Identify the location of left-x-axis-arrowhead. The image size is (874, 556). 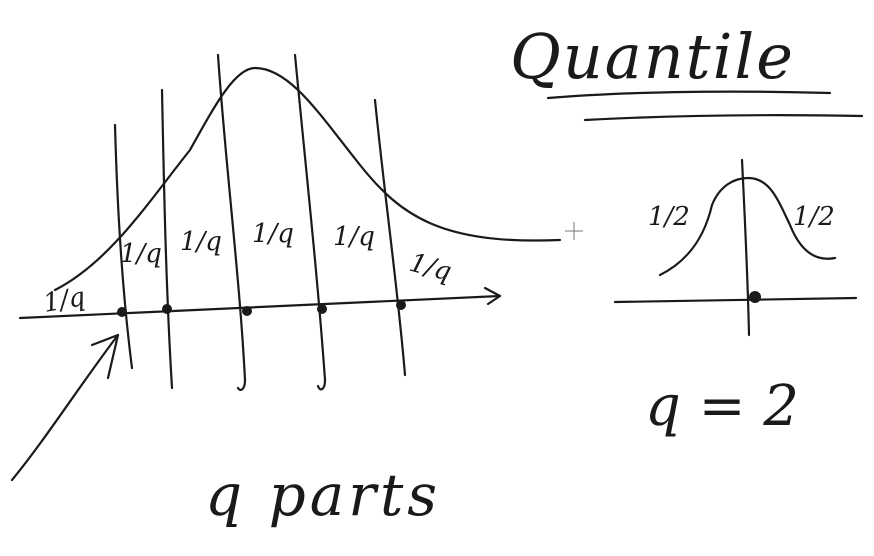
(492, 296).